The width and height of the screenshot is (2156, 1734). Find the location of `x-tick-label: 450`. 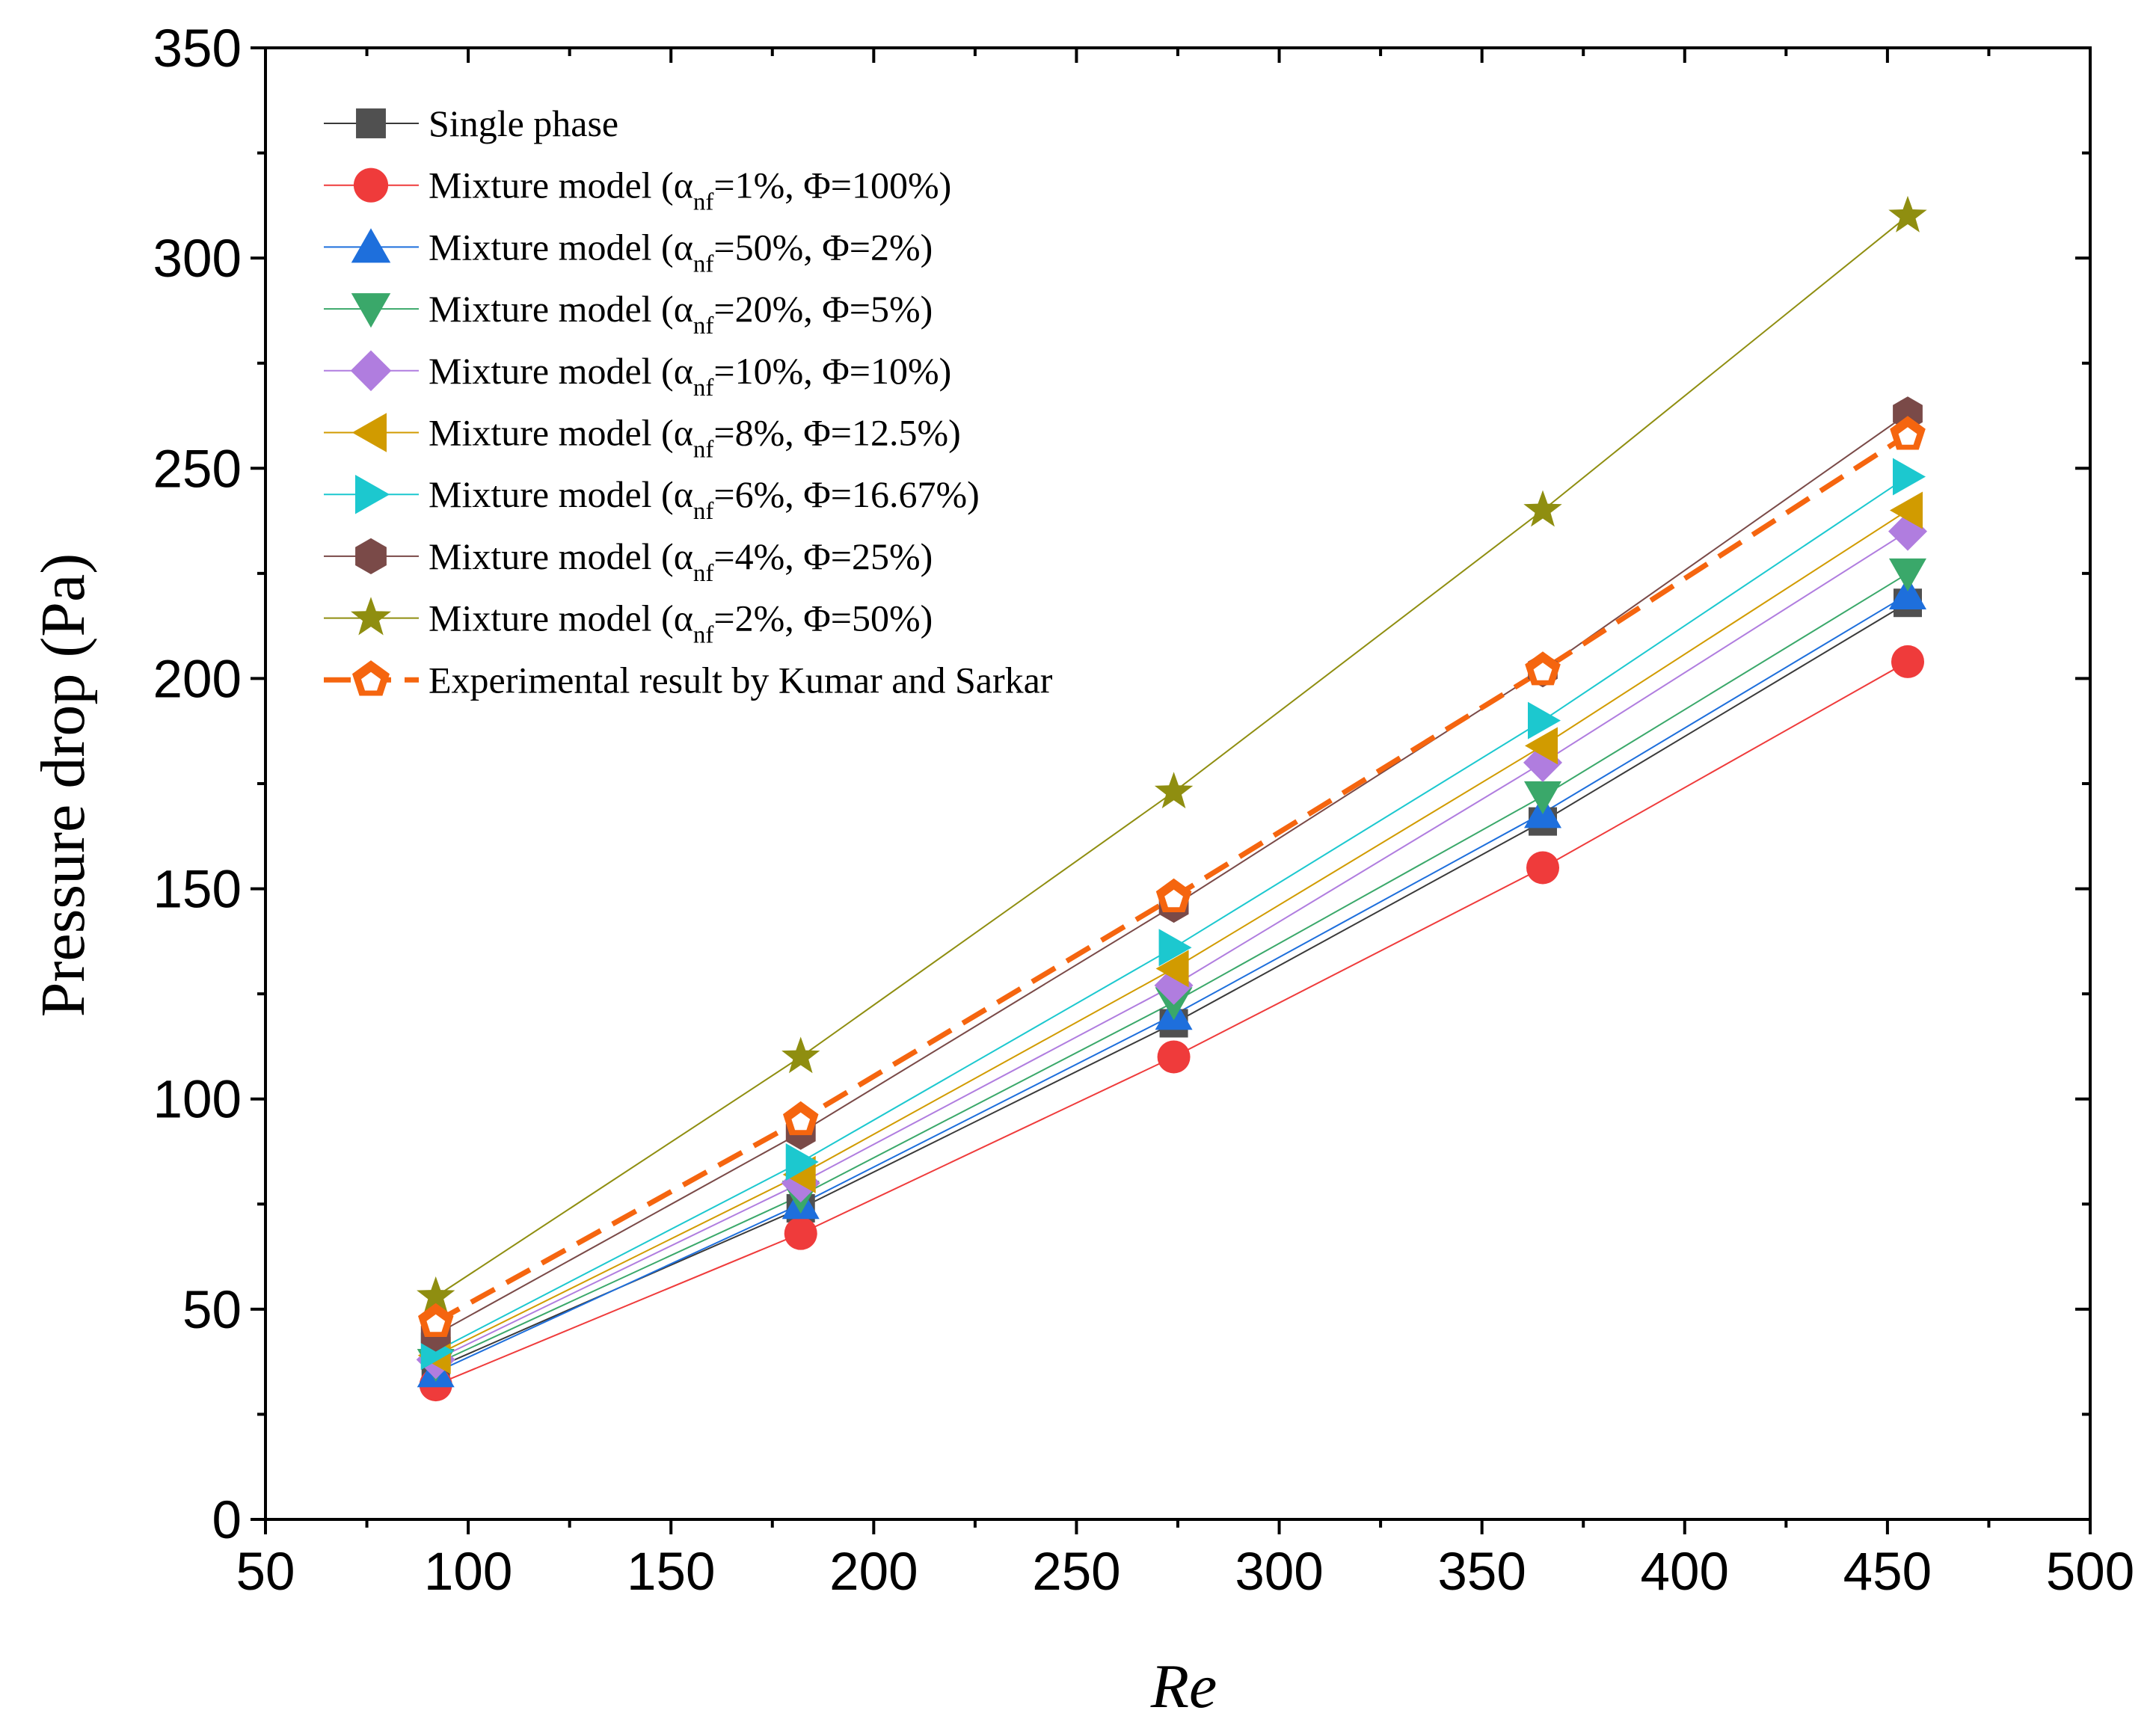

x-tick-label: 450 is located at coordinates (1887, 1572).